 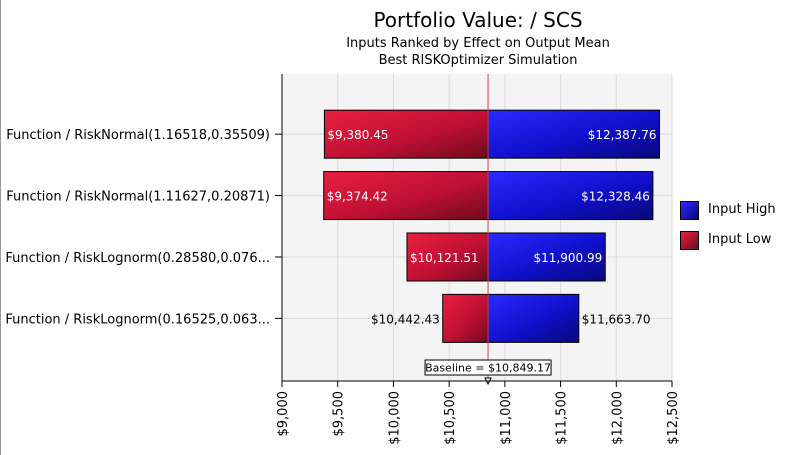 What do you see at coordinates (689, 210) in the screenshot?
I see `legend-swatch-input-high` at bounding box center [689, 210].